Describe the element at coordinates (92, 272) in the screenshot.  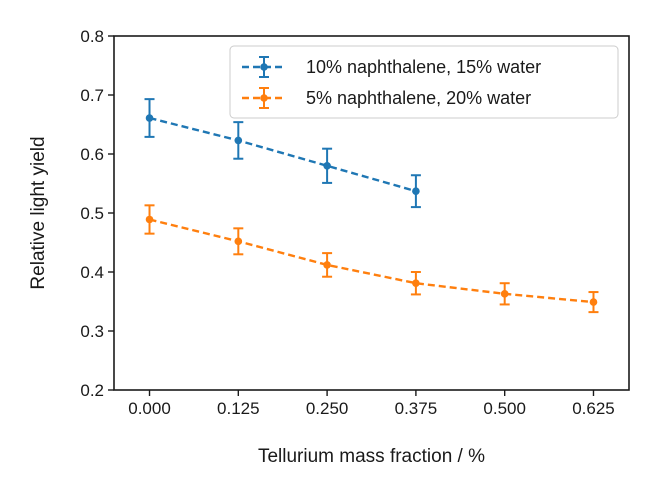
I see `y-tick-label: 0.4` at that location.